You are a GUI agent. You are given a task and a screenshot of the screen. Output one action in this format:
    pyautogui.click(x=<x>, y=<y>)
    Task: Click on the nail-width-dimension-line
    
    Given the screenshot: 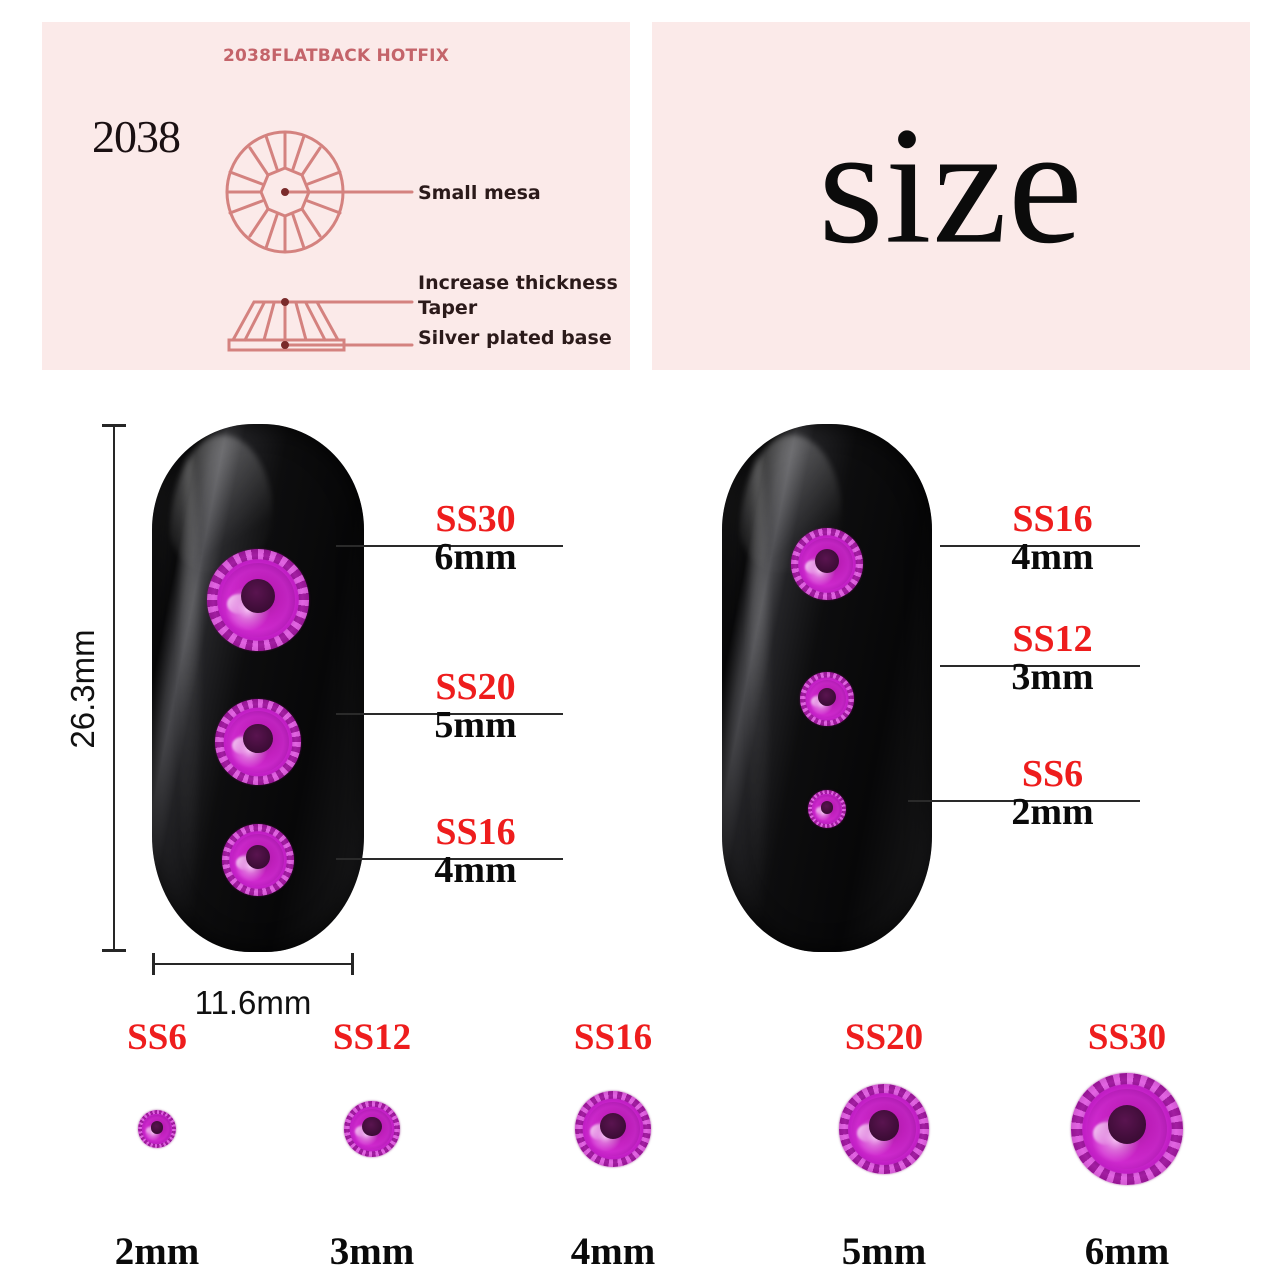 What is the action you would take?
    pyautogui.click(x=253, y=964)
    